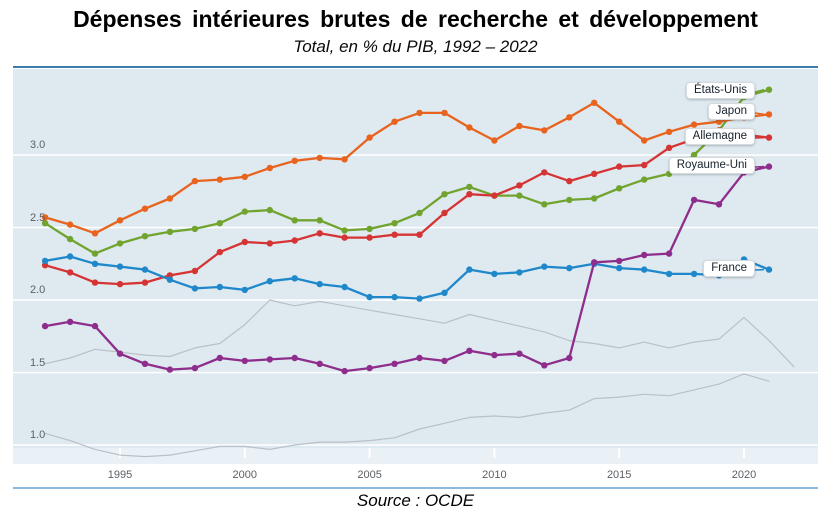  Describe the element at coordinates (415, 500) in the screenshot. I see `source-caption: Source : OCDE` at that location.